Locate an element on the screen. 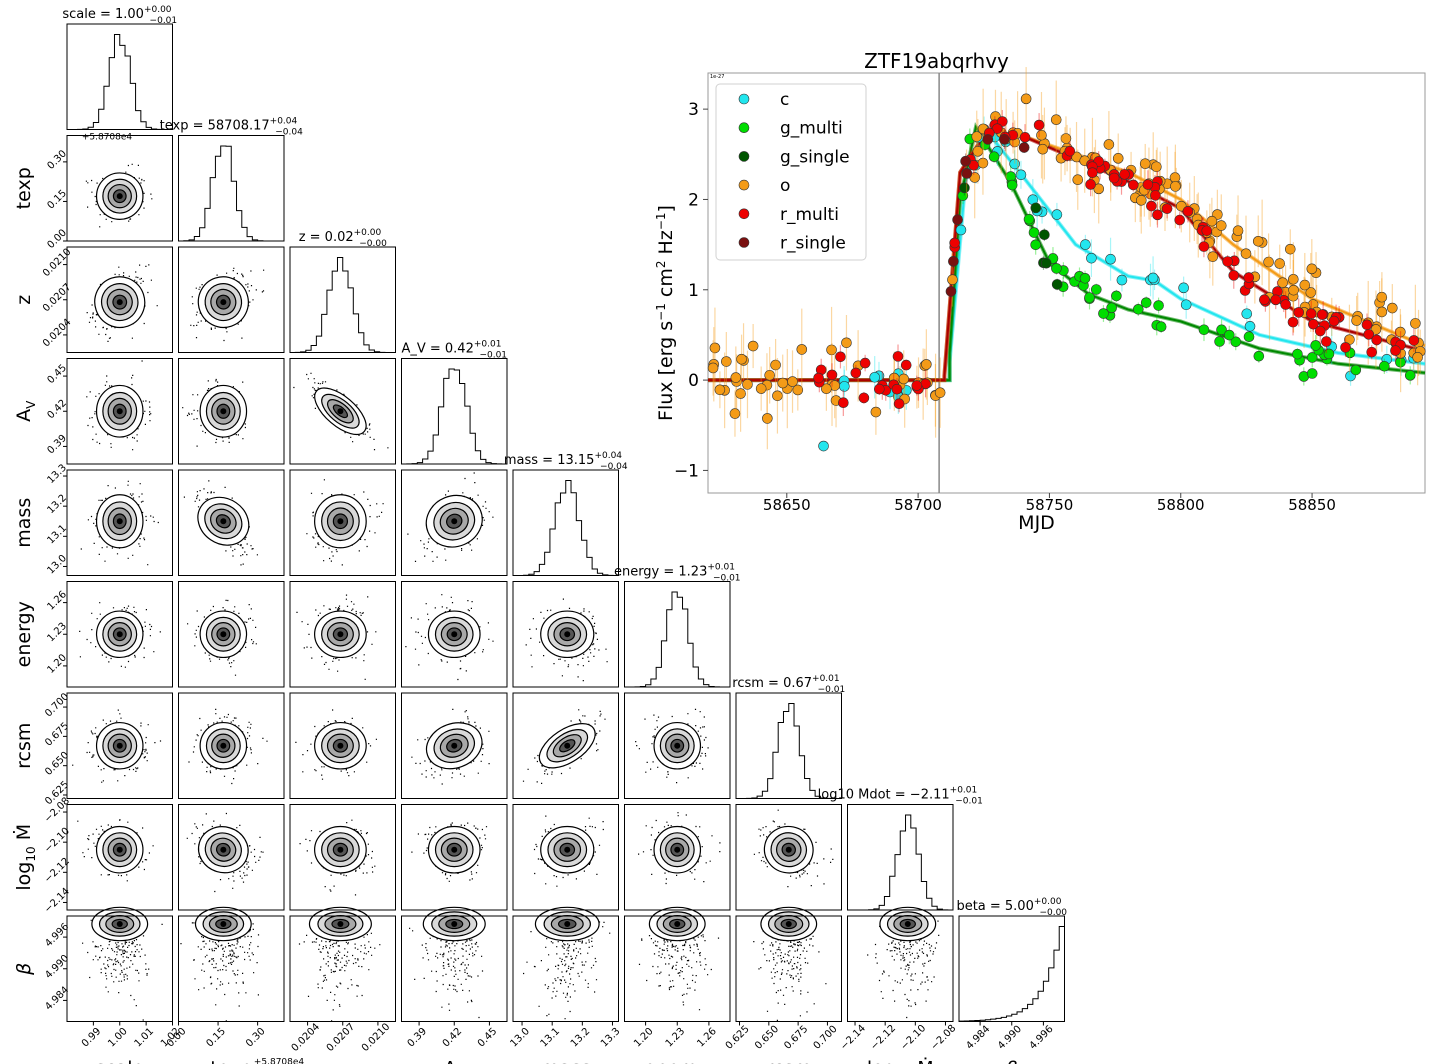 This screenshot has width=1444, height=1064. yoffset-texp: +5.8708e4 is located at coordinates (107, 138).